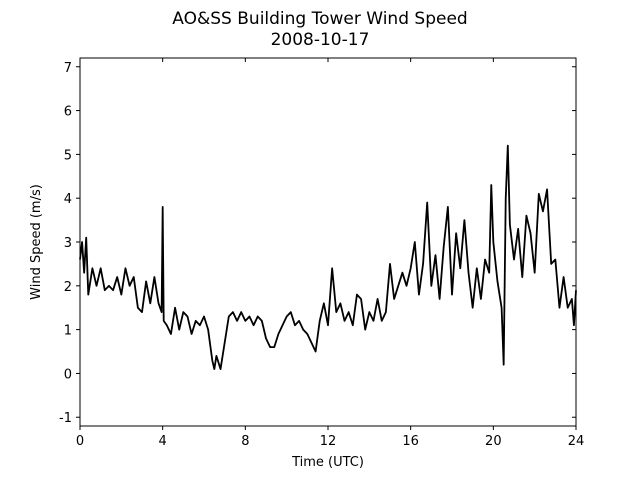 Image resolution: width=640 pixels, height=480 pixels. What do you see at coordinates (65, 418) in the screenshot?
I see `y-tick-label: -1` at bounding box center [65, 418].